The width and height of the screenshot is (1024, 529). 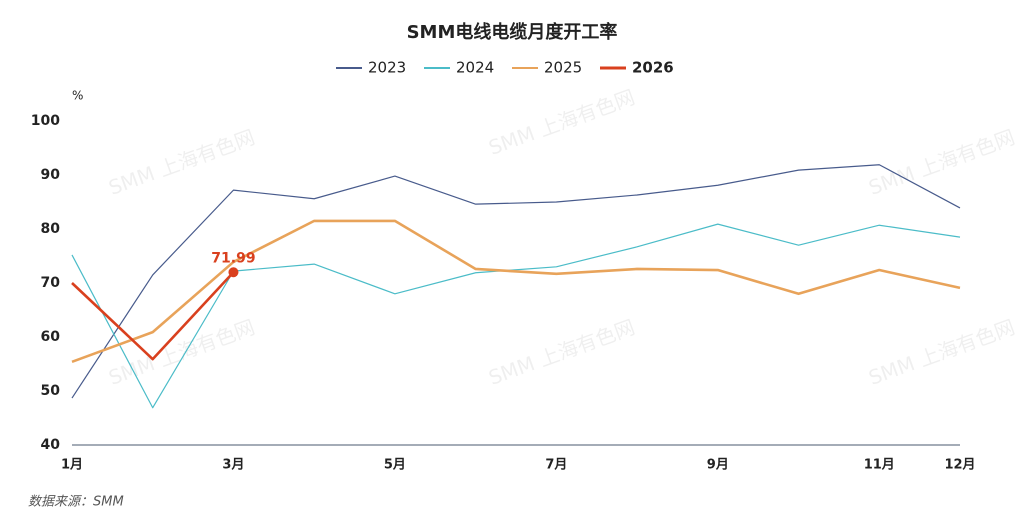 I want to click on chart-title: SMM电线电缆月度开工率, so click(x=512, y=32).